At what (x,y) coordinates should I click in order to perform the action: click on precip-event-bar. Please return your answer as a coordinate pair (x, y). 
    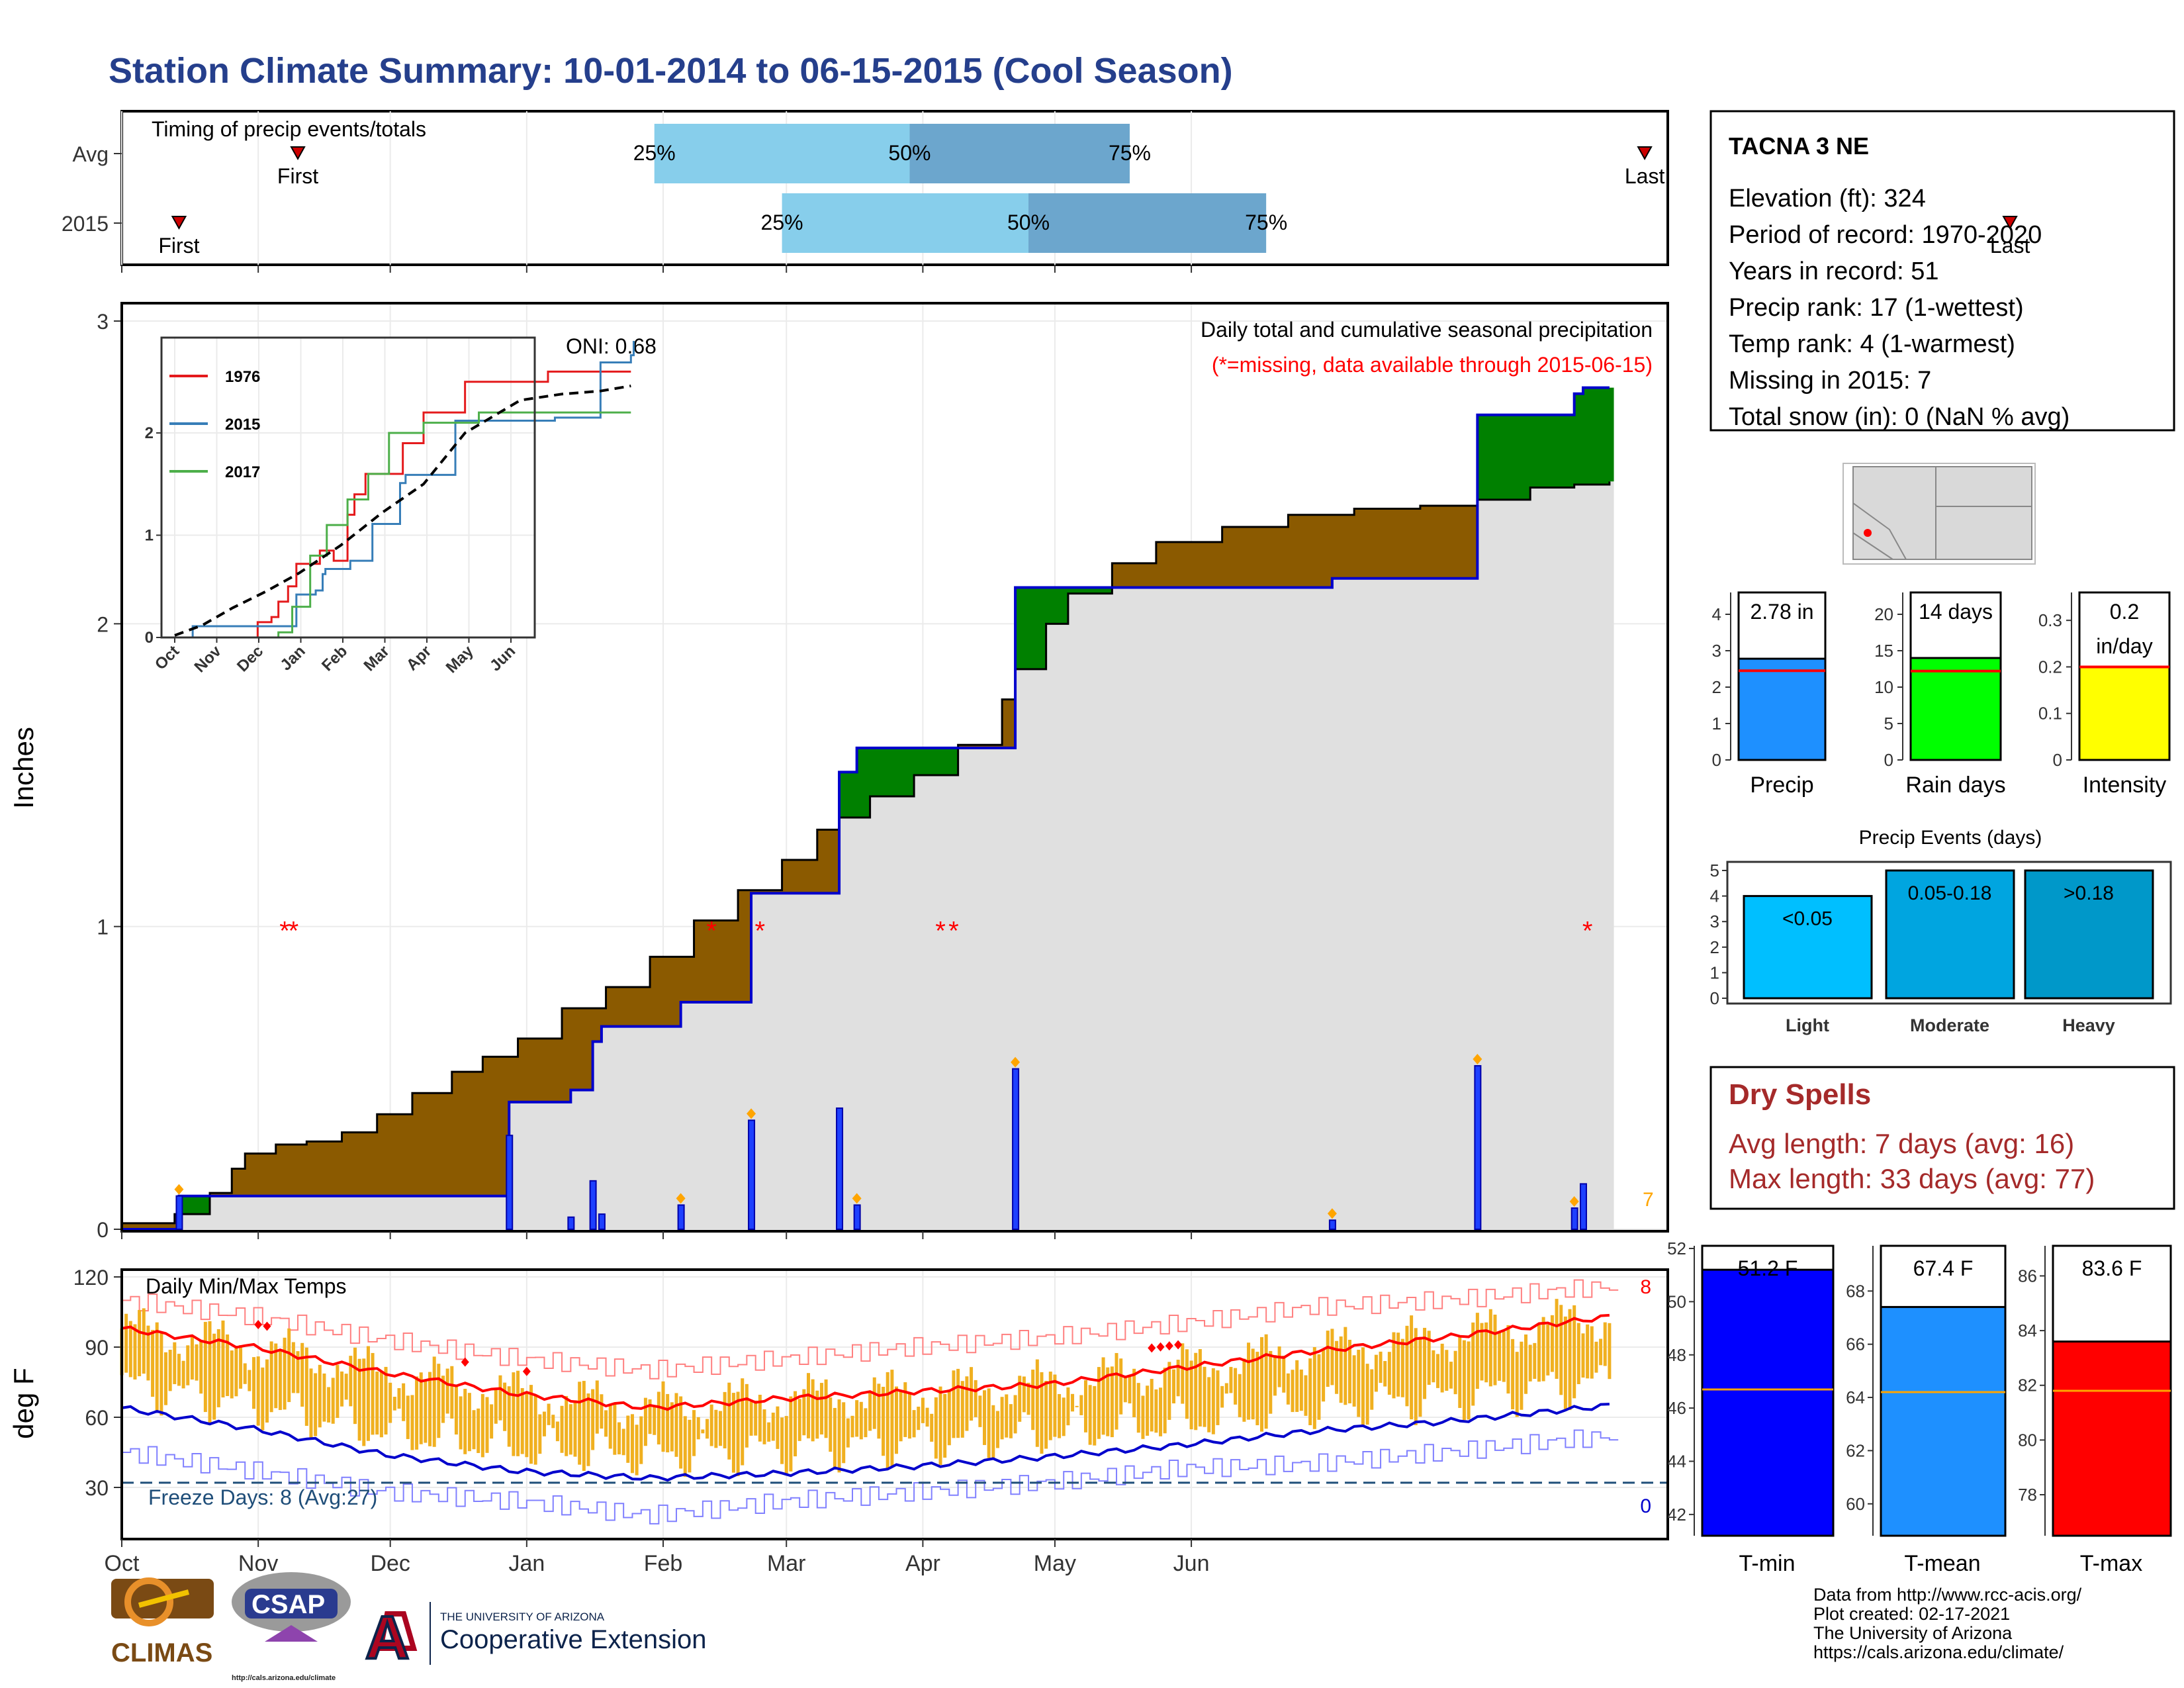
    Looking at the image, I should click on (1950, 934).